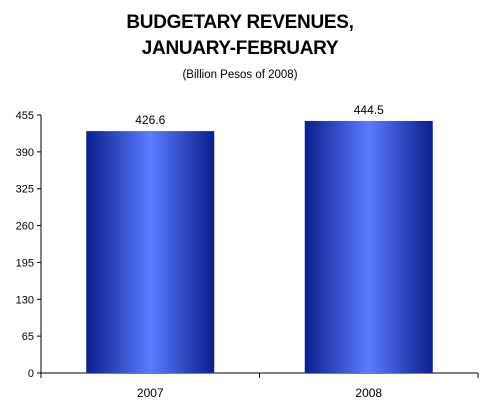 This screenshot has height=402, width=480. Describe the element at coordinates (25, 153) in the screenshot. I see `y-tick-label: 390` at that location.